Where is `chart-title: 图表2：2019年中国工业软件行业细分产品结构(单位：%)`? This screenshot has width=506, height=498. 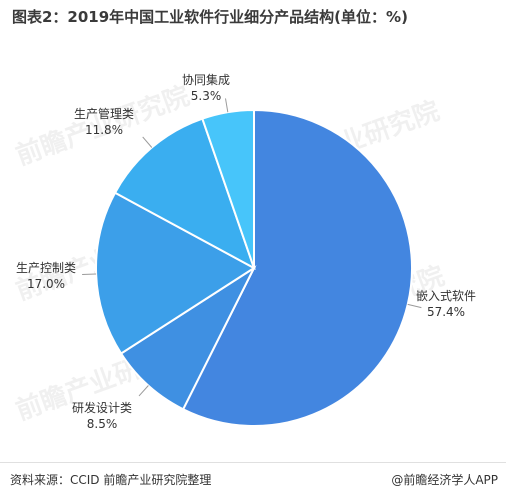
chart-title: 图表2：2019年中国工业软件行业细分产品结构(单位：%) is located at coordinates (210, 17).